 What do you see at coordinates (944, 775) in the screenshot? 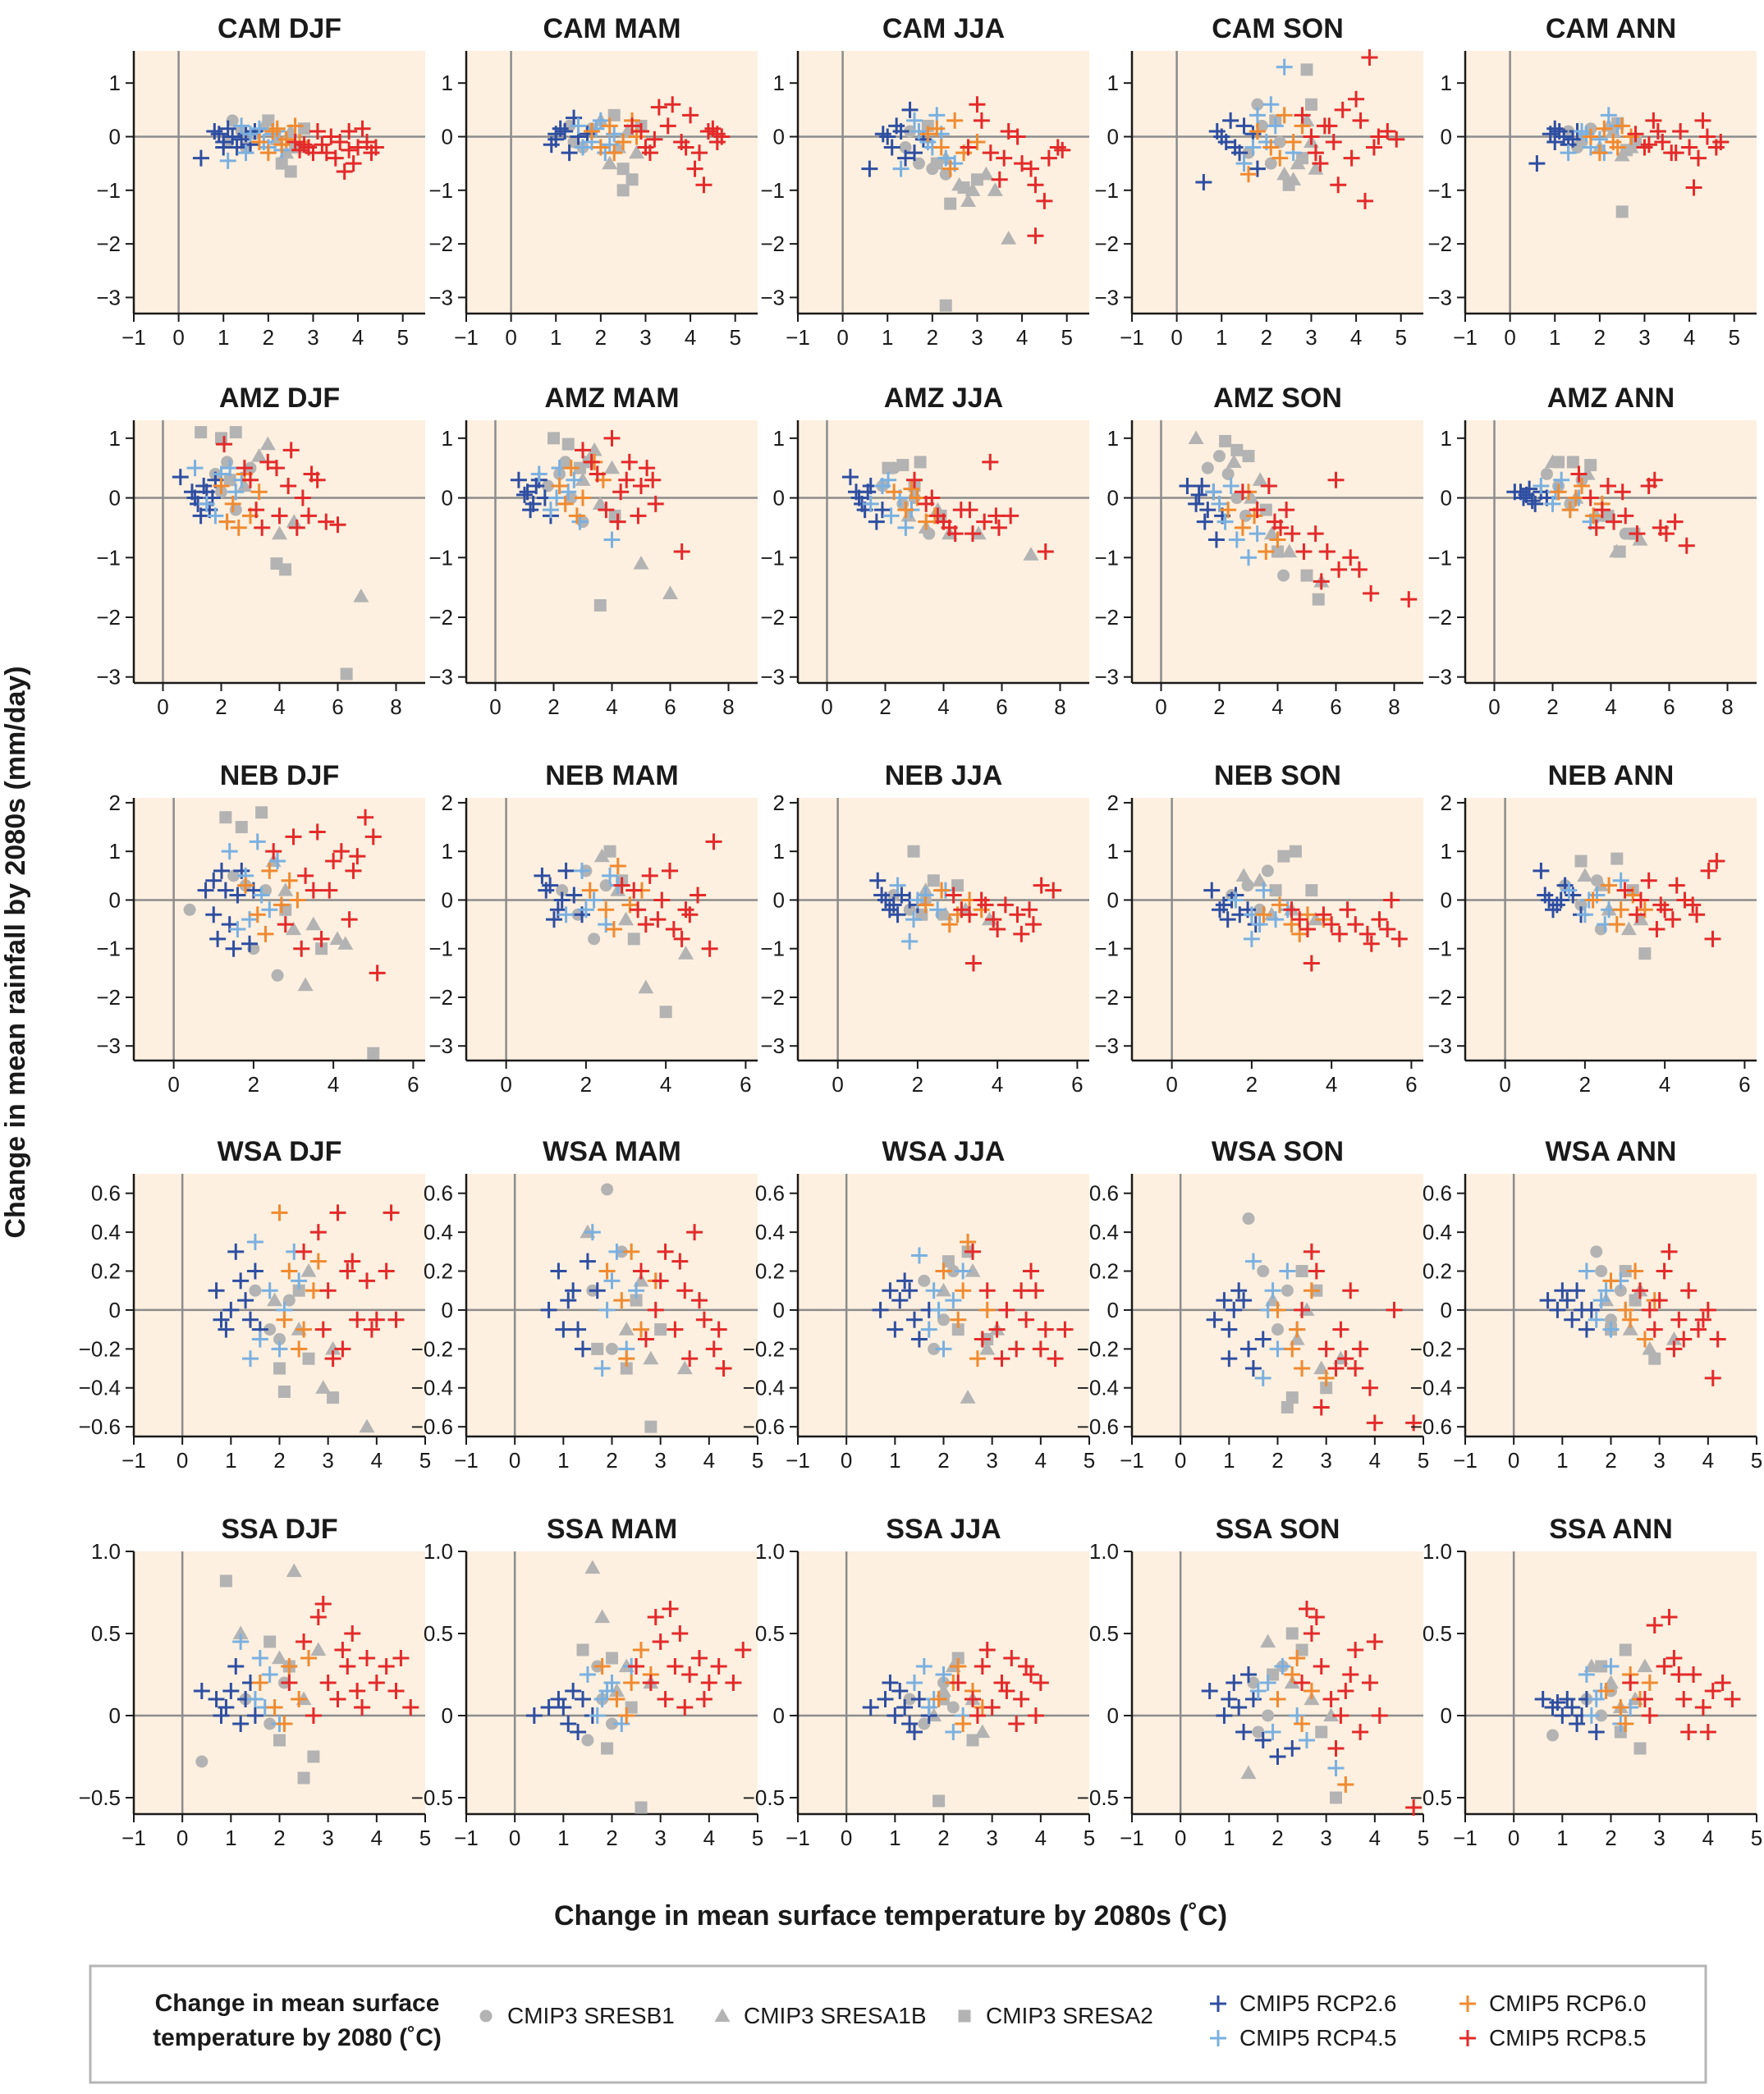
I see `panel-title: NEB JJA` at bounding box center [944, 775].